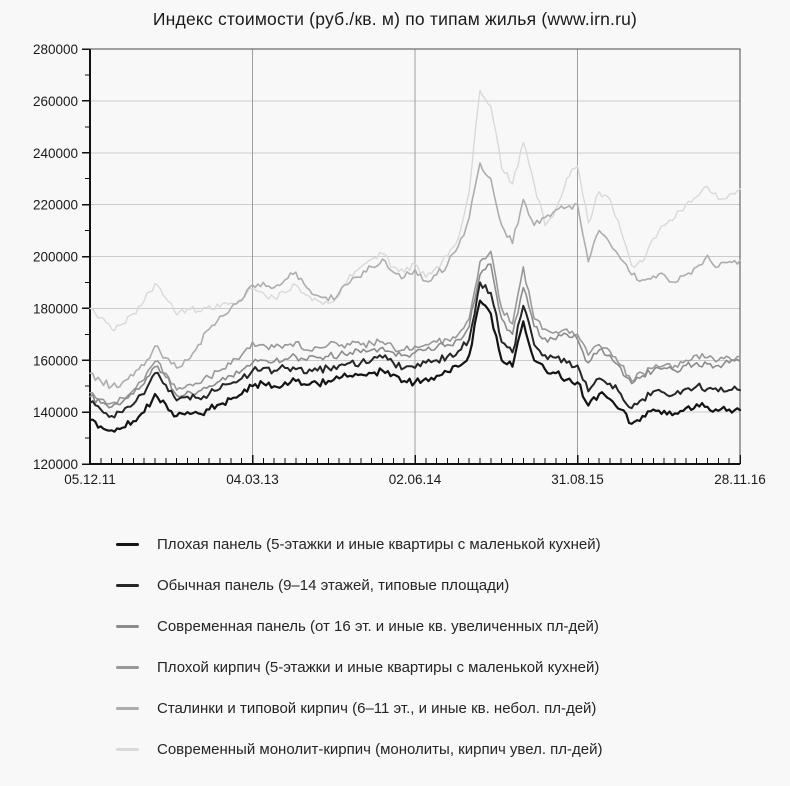  Describe the element at coordinates (90, 479) in the screenshot. I see `svg-text: 05.12.11` at that location.